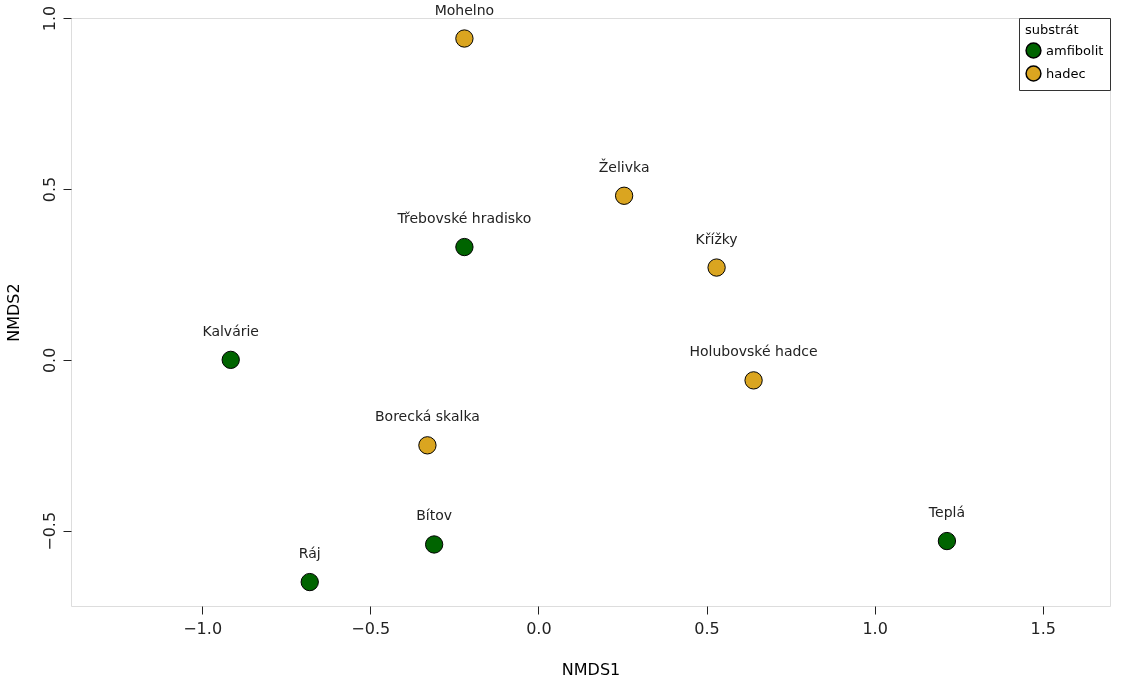 The height and width of the screenshot is (690, 1123). What do you see at coordinates (309, 553) in the screenshot?
I see `annotation: Ráj` at bounding box center [309, 553].